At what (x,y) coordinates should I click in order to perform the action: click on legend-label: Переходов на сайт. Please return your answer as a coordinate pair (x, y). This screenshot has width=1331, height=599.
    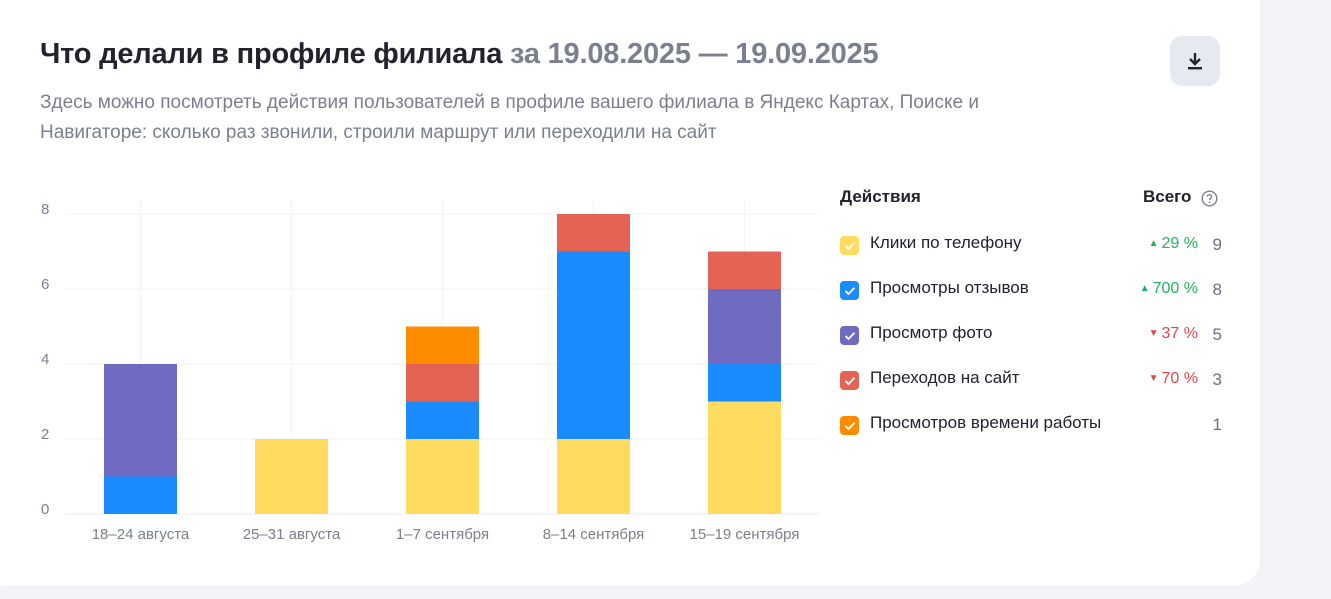
    Looking at the image, I should click on (945, 377).